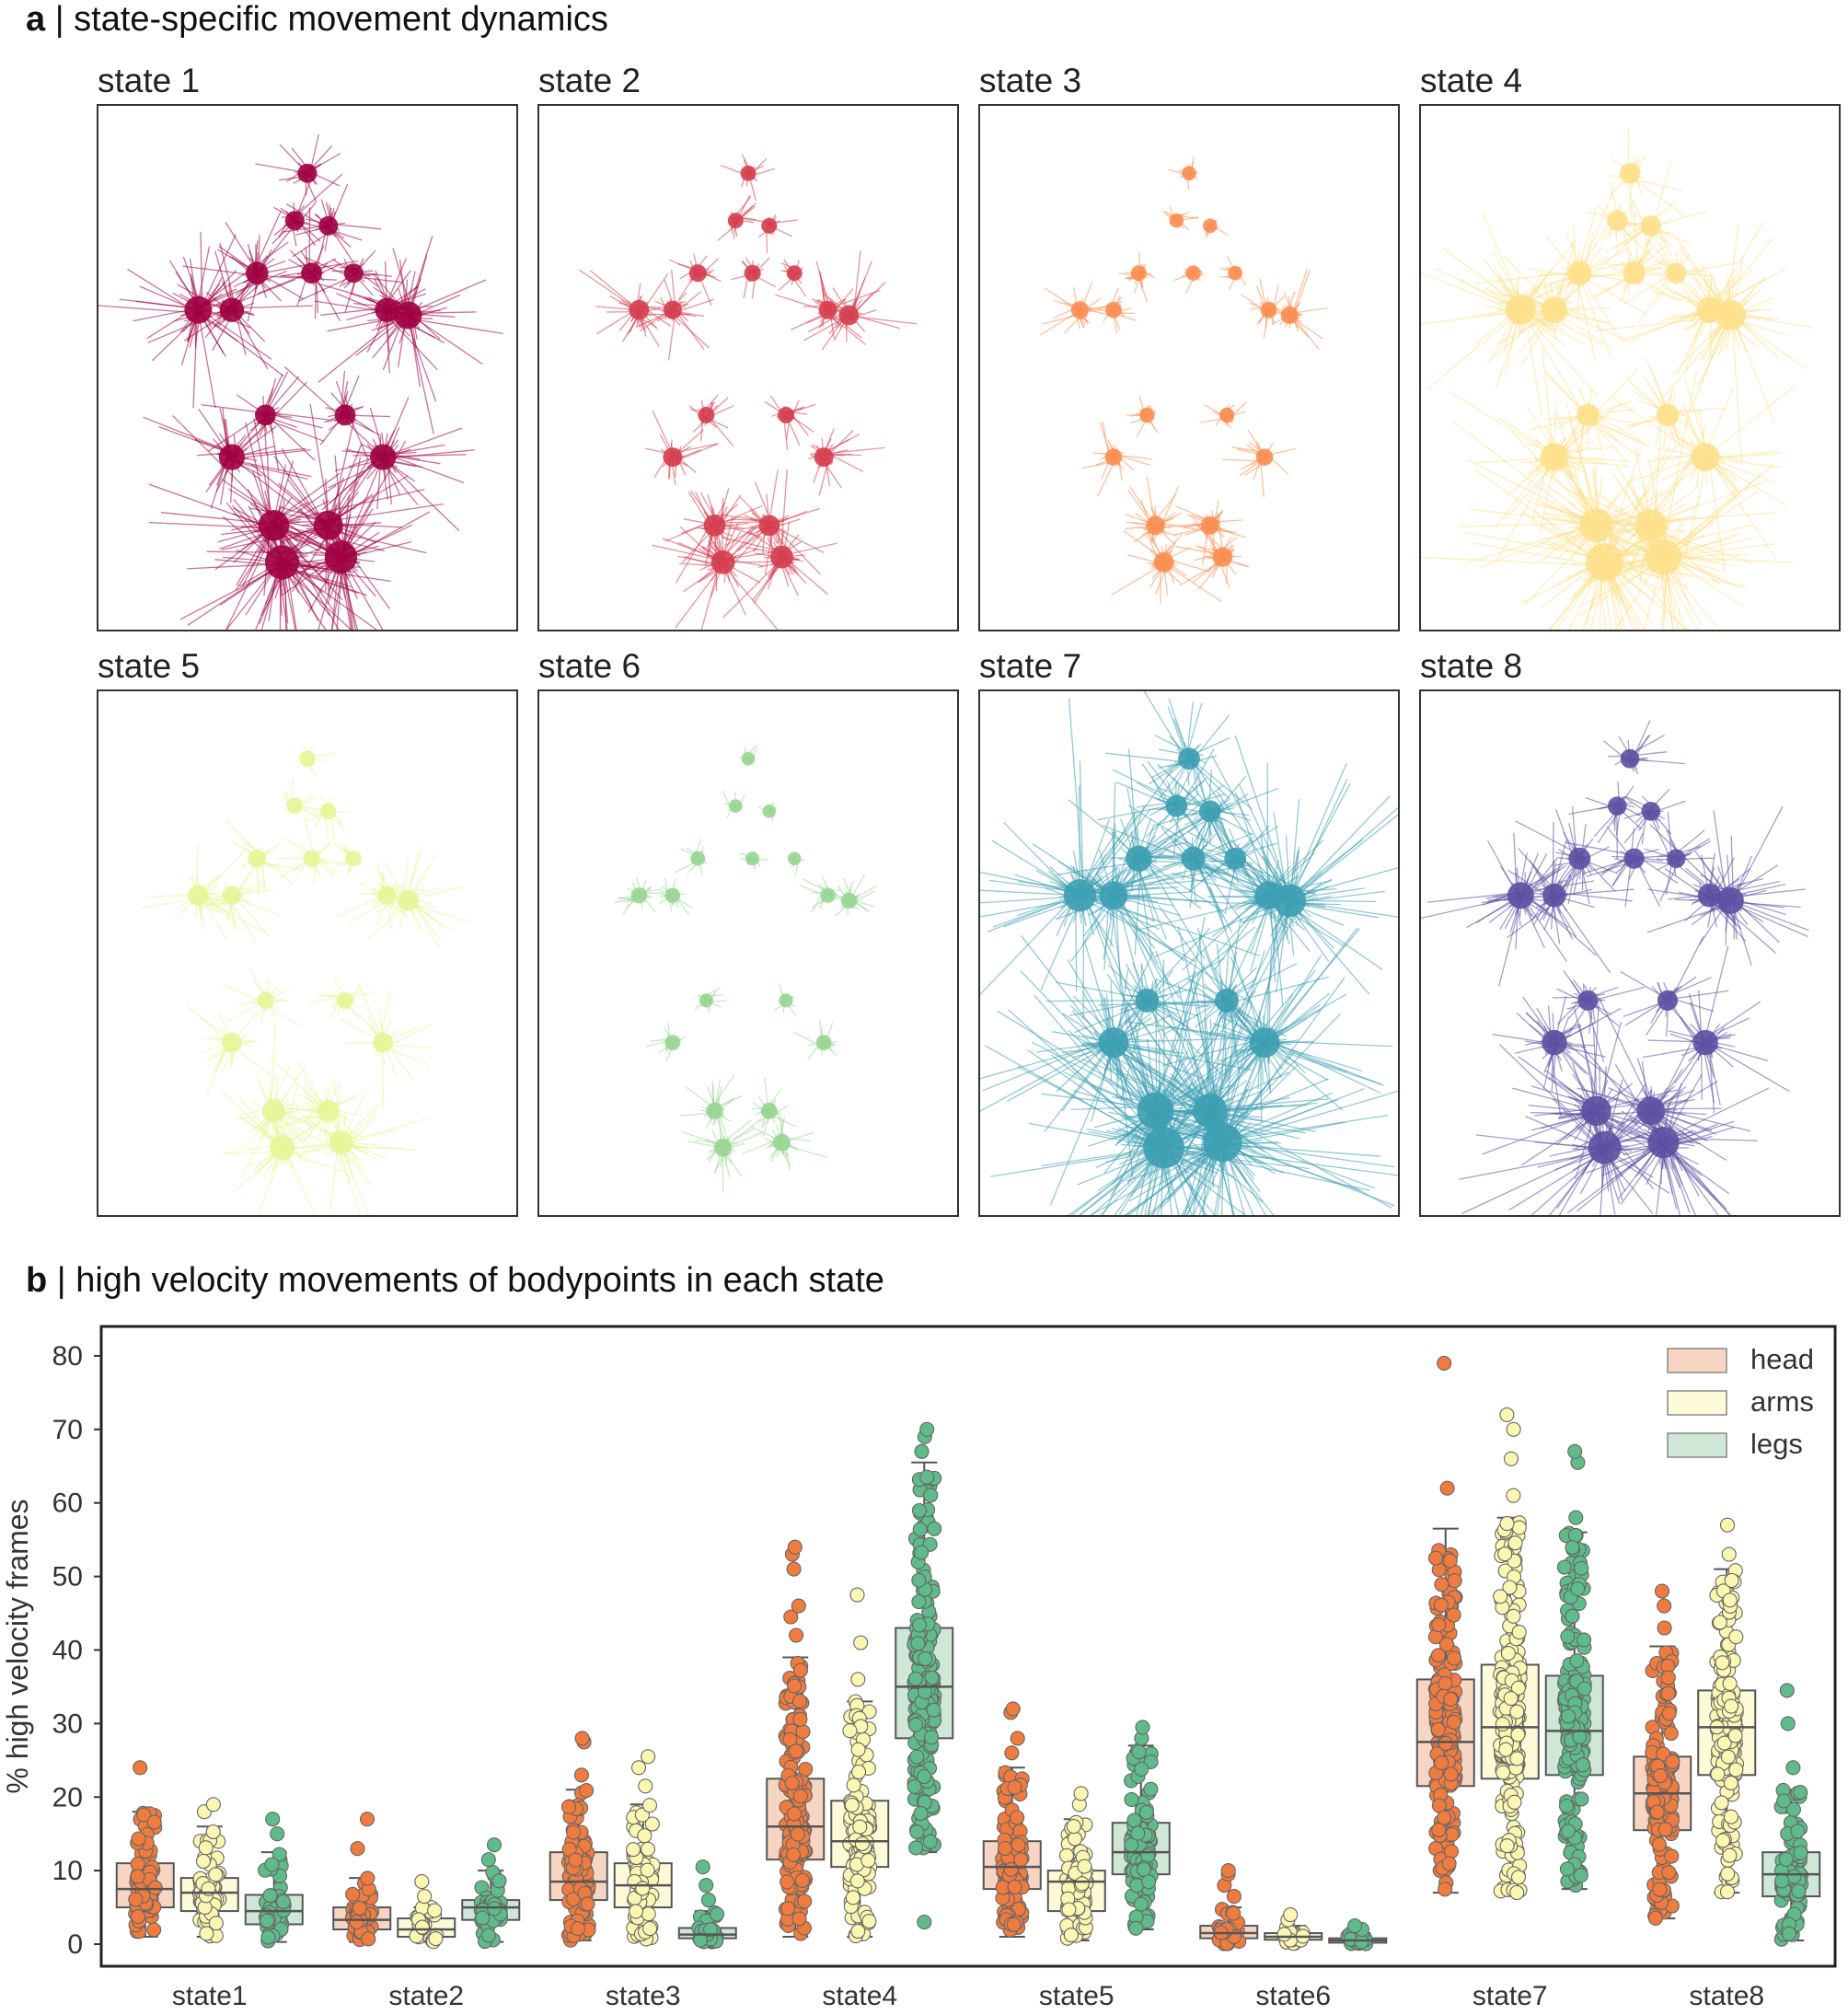 The image size is (1848, 2015). I want to click on data-points, so click(490, 1893).